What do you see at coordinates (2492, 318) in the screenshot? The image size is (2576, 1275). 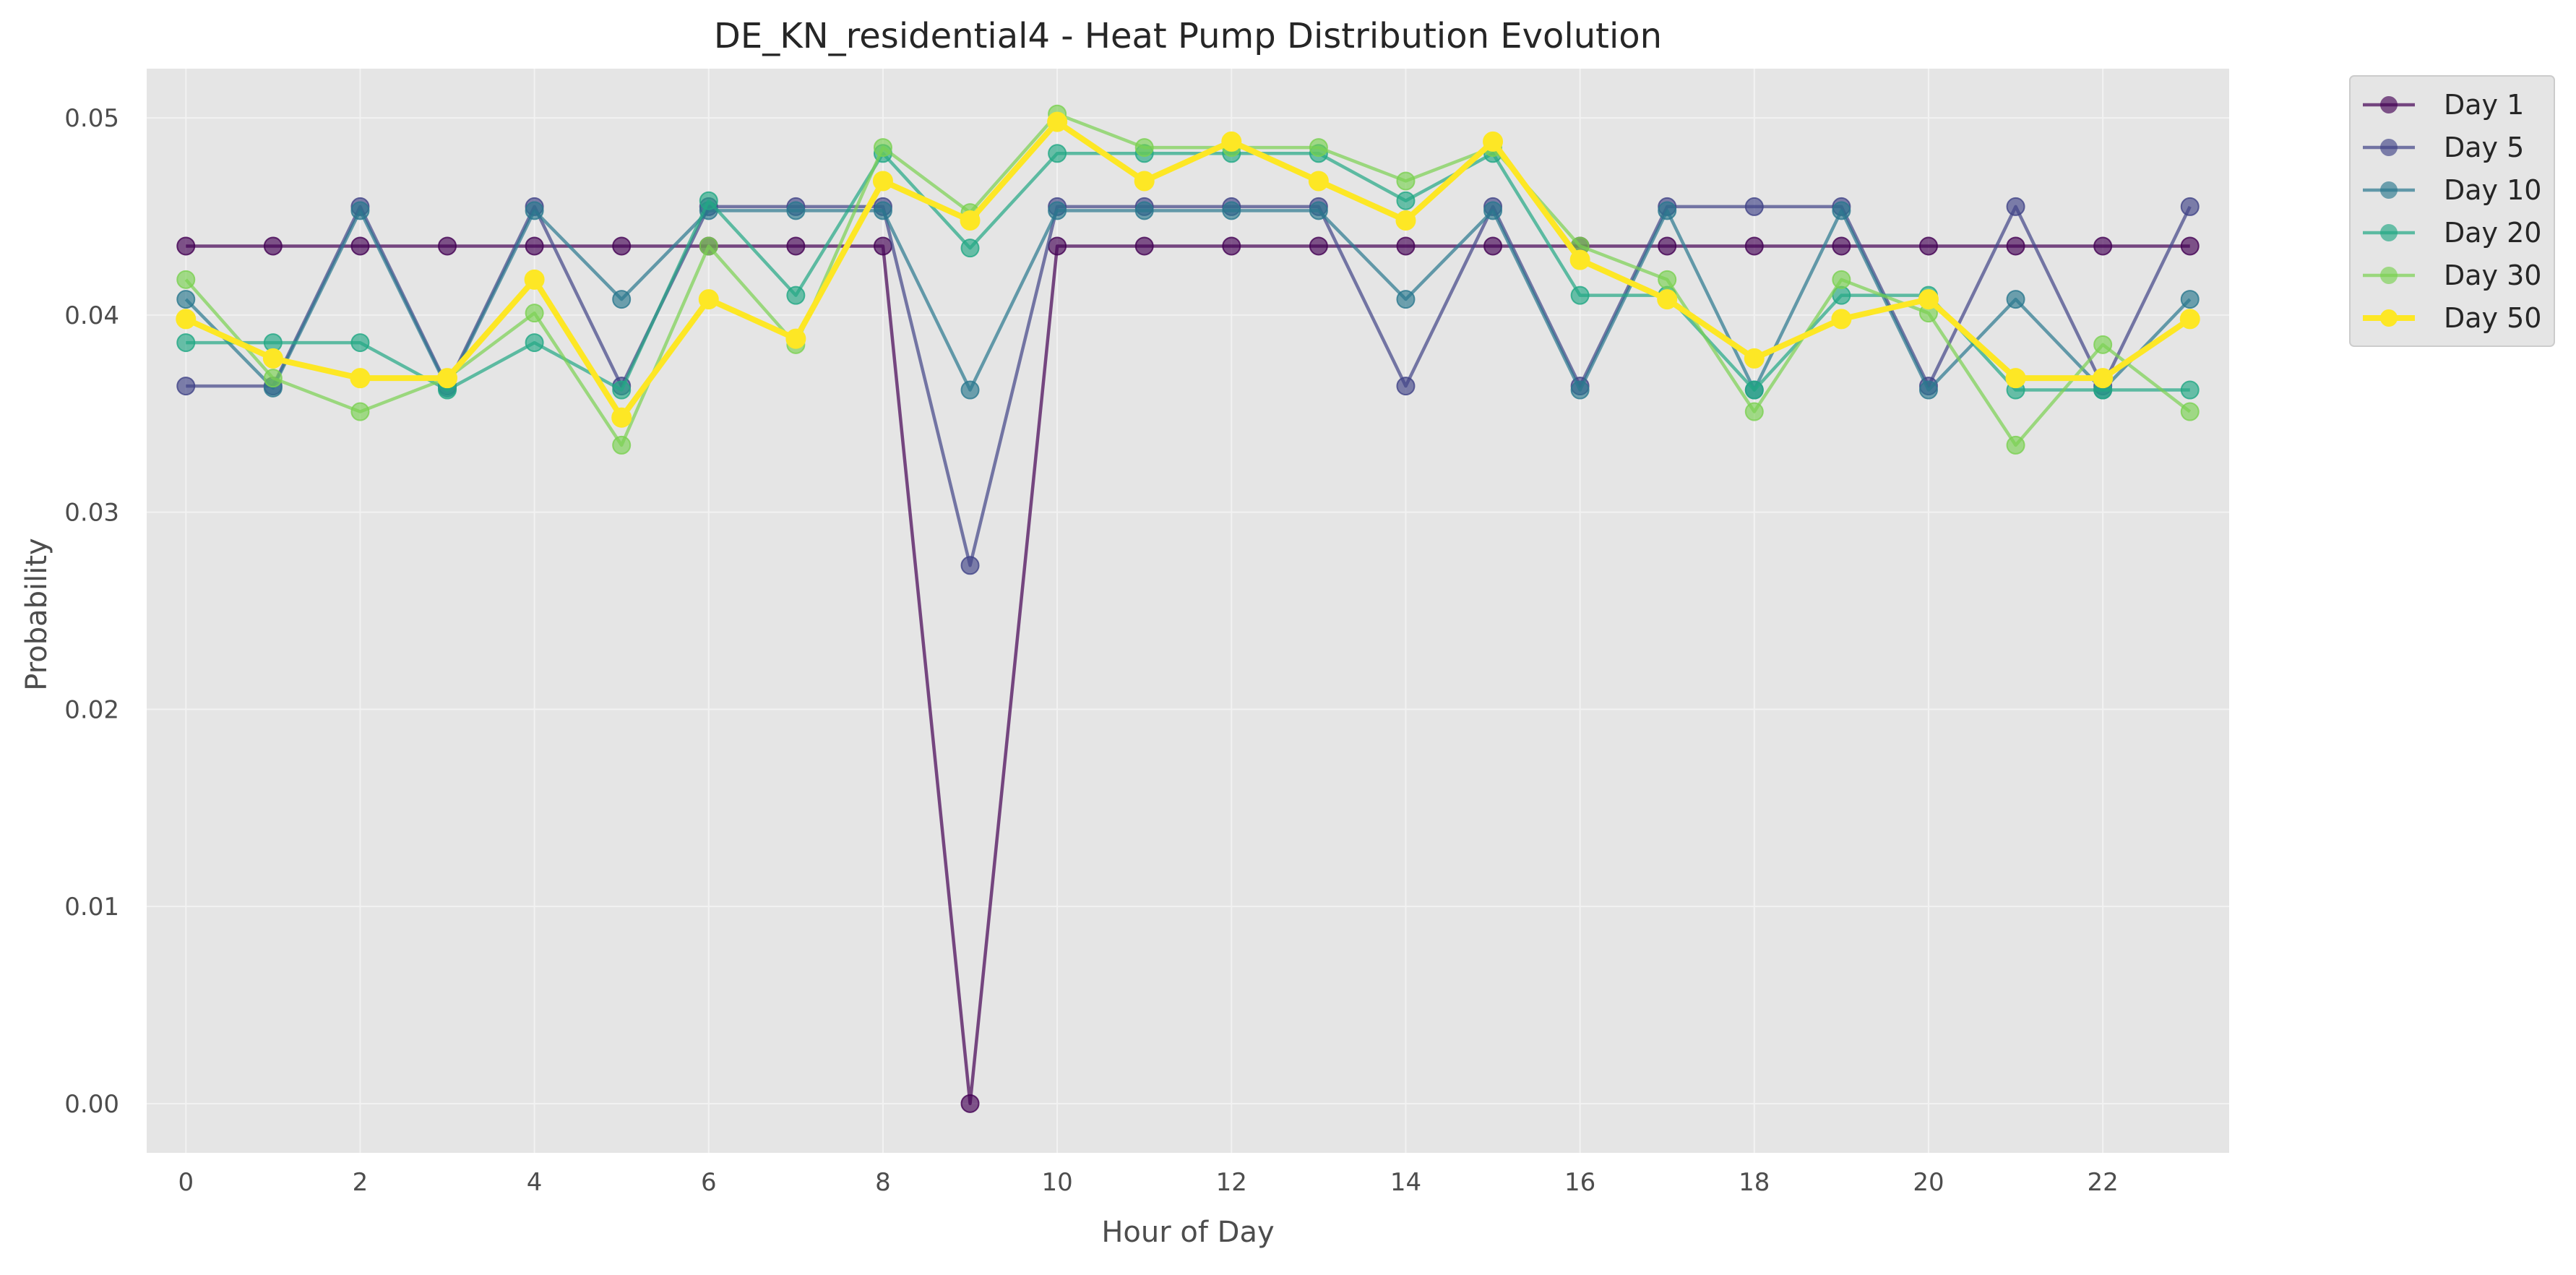 I see `legend-label: Day 50` at bounding box center [2492, 318].